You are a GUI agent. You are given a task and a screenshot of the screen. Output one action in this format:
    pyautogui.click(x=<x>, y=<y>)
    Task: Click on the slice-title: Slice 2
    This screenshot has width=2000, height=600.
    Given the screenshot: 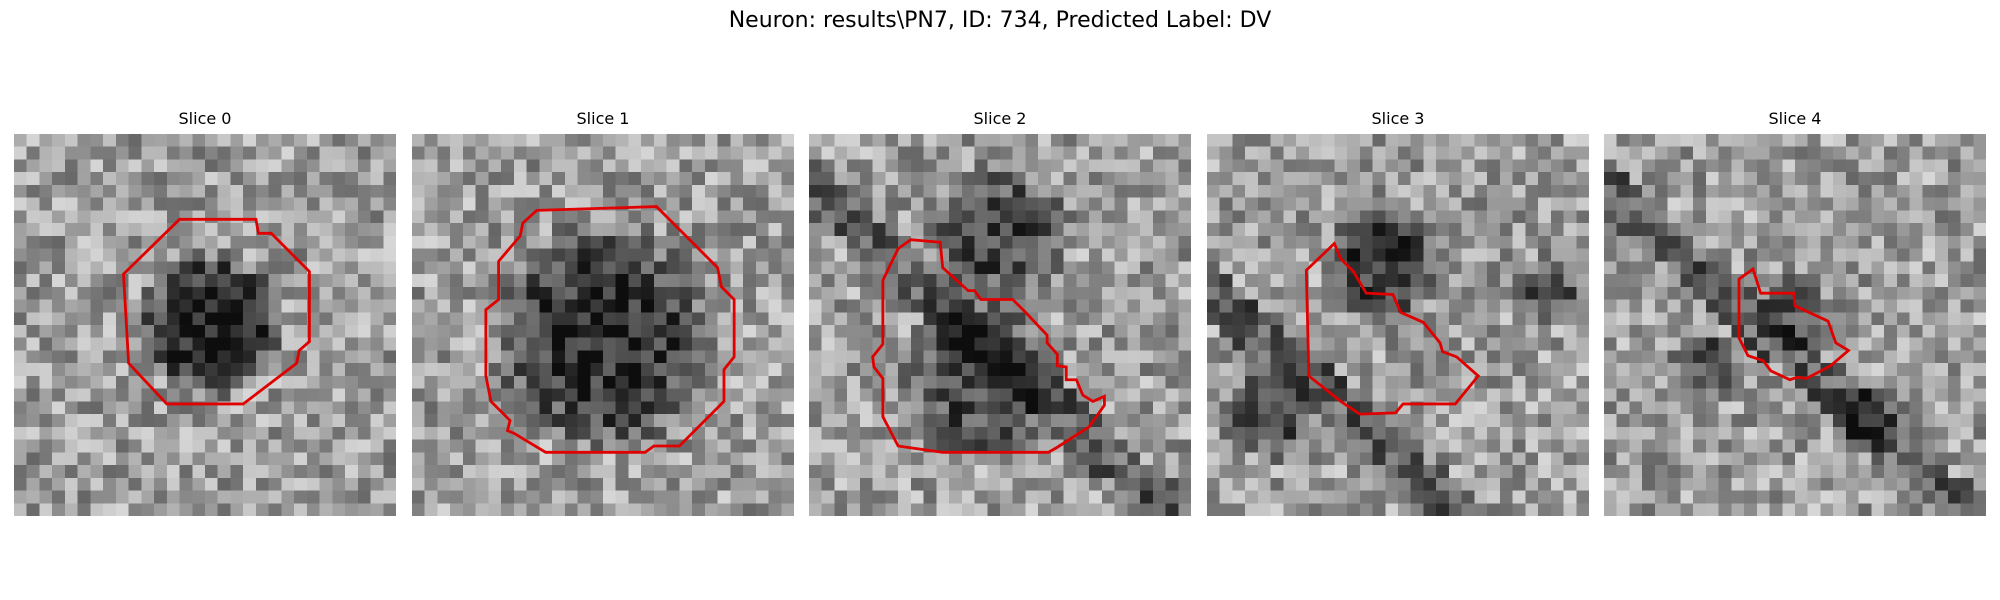 What is the action you would take?
    pyautogui.click(x=1000, y=118)
    